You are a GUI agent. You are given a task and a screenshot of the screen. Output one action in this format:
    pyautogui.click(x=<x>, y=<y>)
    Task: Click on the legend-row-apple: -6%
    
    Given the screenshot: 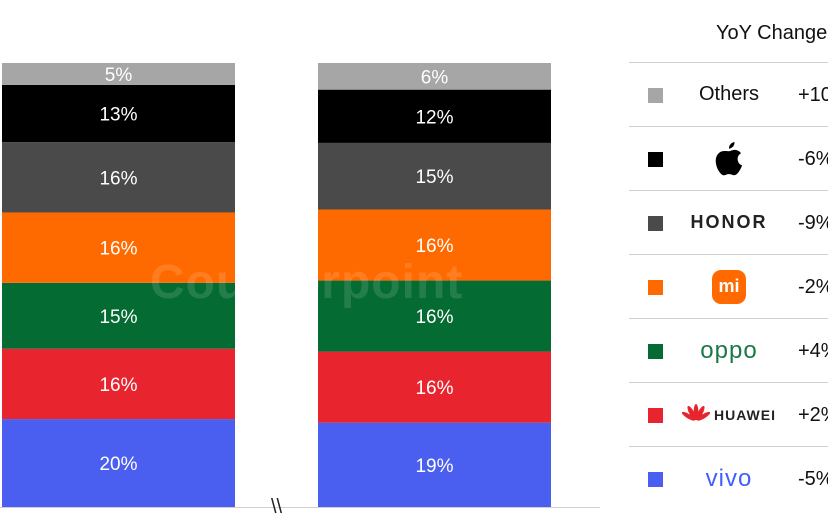 What is the action you would take?
    pyautogui.click(x=728, y=159)
    